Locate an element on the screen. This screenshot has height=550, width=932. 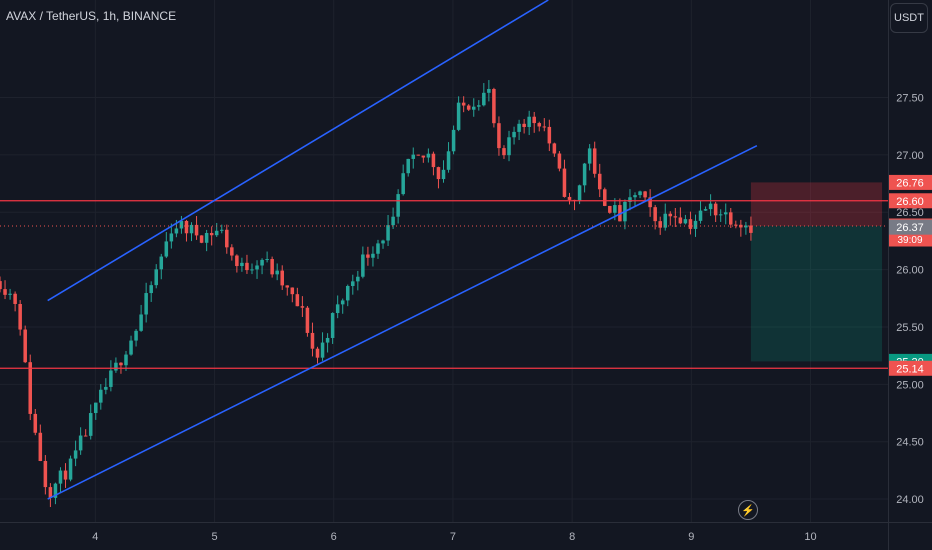
price-label-gray: 26.37 is located at coordinates (910, 227).